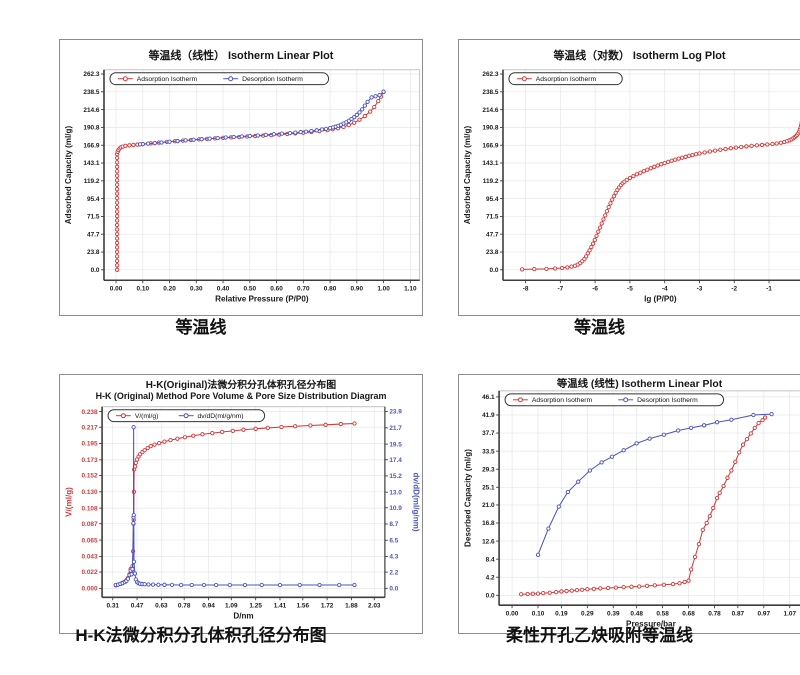  I want to click on svg-text: 0.238, so click(89, 412).